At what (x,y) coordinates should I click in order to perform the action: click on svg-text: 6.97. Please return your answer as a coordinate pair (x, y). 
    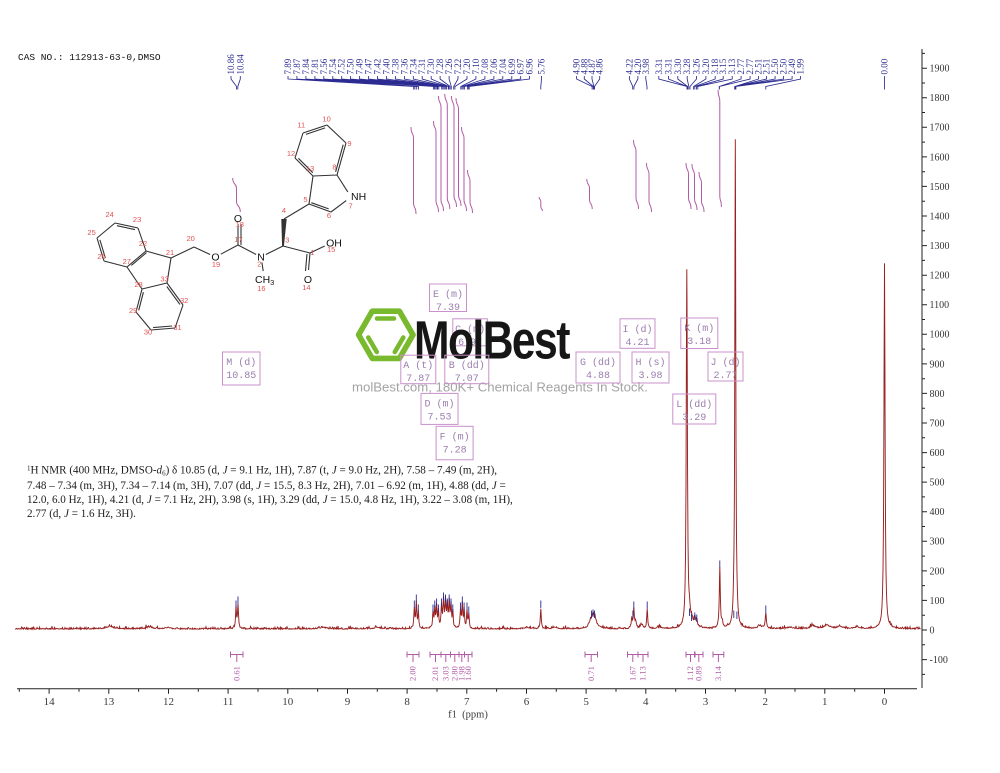
    Looking at the image, I should click on (521, 66).